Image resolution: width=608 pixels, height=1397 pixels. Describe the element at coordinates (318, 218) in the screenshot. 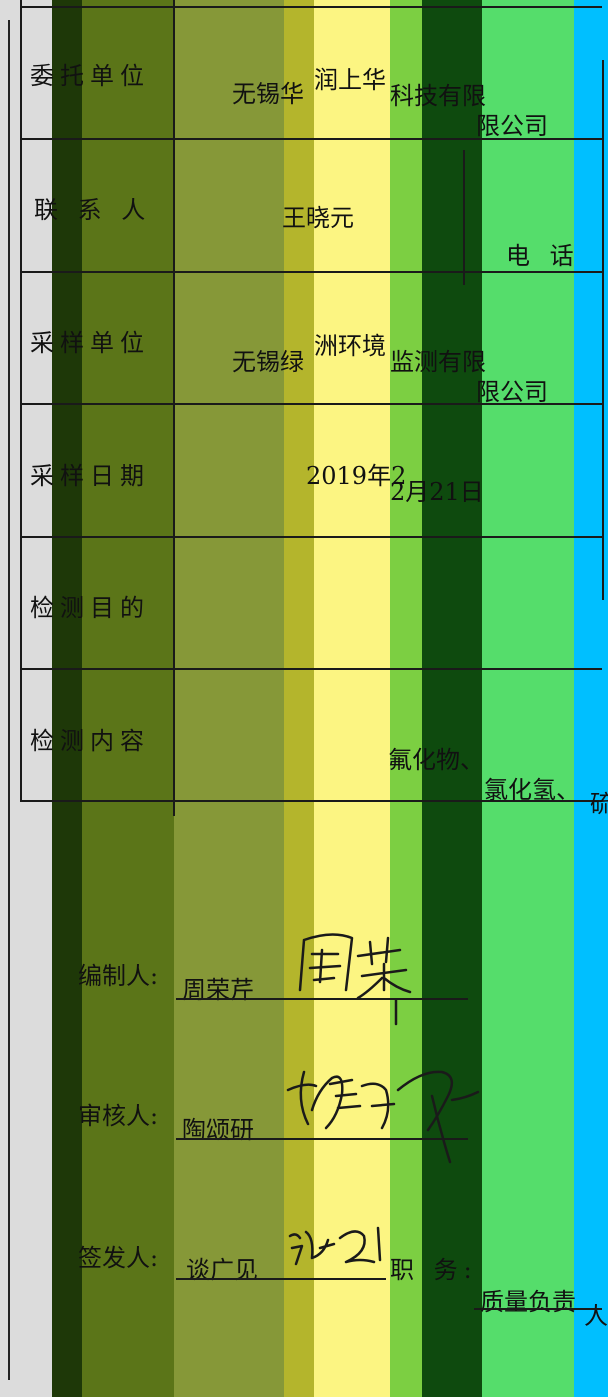

I see `contact-value: 王晓元` at that location.